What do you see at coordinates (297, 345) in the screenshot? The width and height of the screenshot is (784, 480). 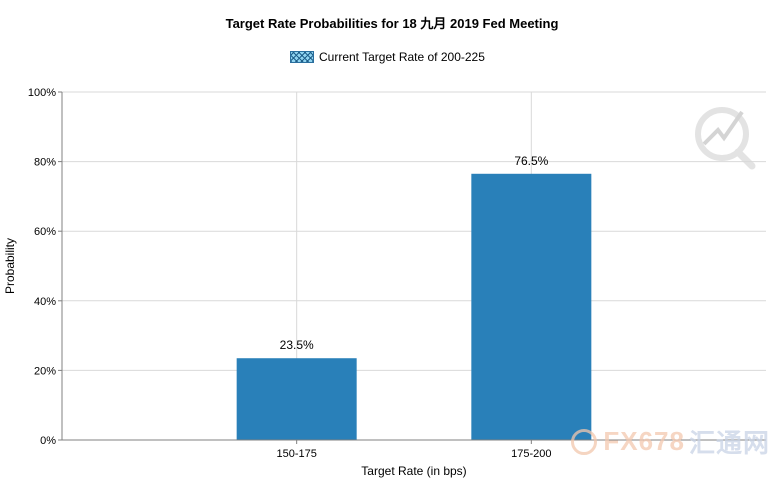 I see `data-label: 23.5%` at bounding box center [297, 345].